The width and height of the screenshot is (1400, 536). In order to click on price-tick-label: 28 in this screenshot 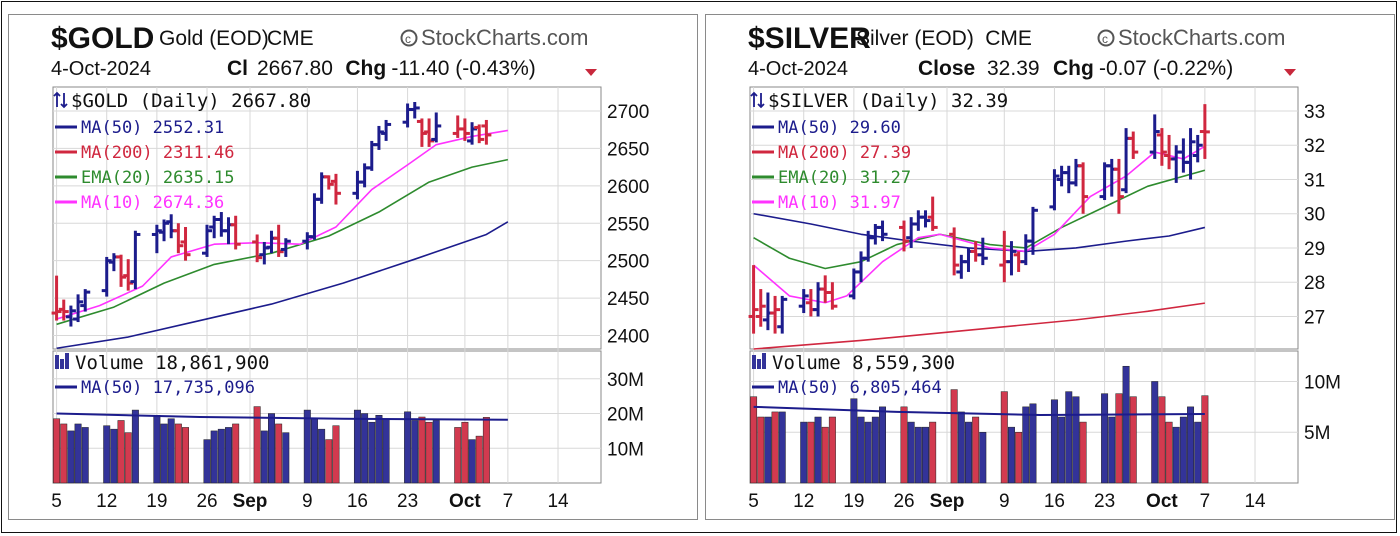, I will do `click(1314, 283)`.